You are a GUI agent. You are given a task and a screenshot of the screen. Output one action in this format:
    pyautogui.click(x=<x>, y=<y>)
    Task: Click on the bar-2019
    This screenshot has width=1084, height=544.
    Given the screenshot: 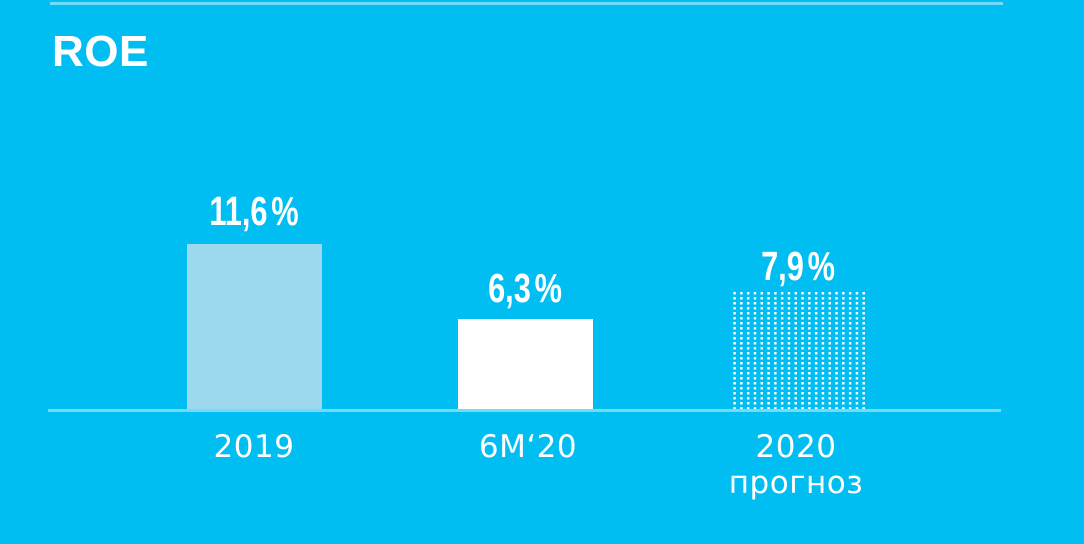 What is the action you would take?
    pyautogui.click(x=254, y=326)
    